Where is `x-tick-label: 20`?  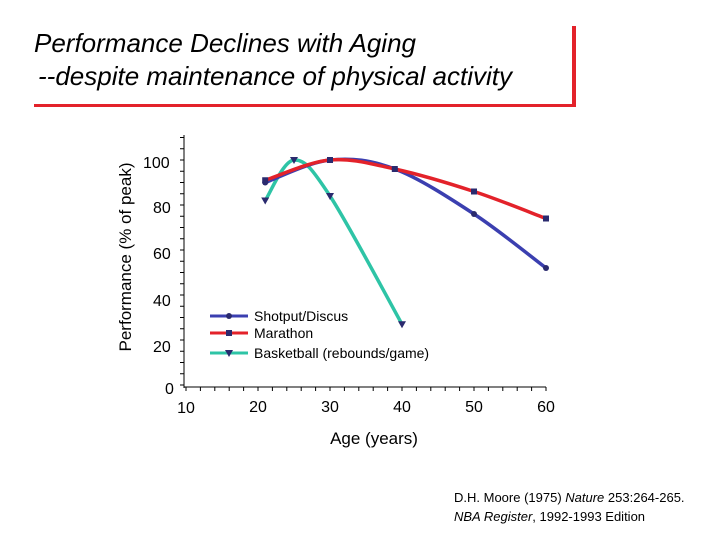
x-tick-label: 20 is located at coordinates (258, 407).